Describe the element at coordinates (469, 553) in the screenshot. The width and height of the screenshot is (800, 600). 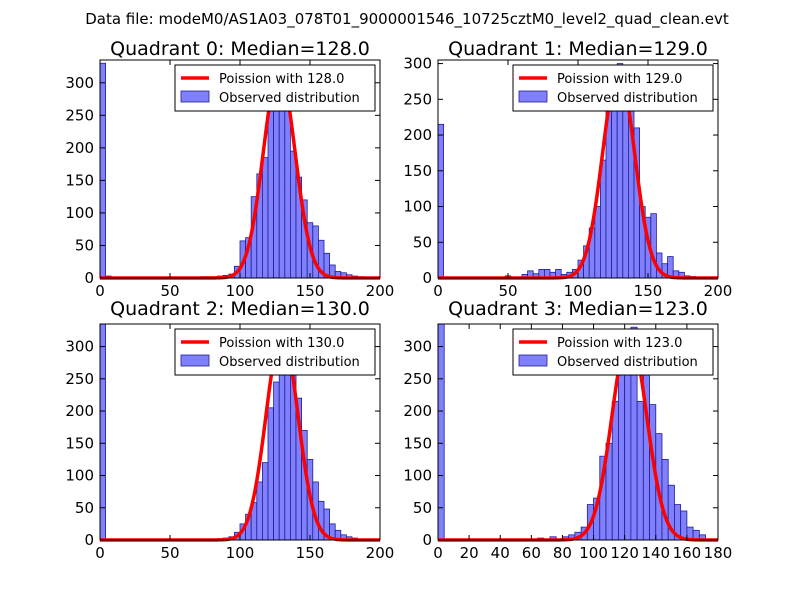
I see `x-tick-label: 20` at that location.